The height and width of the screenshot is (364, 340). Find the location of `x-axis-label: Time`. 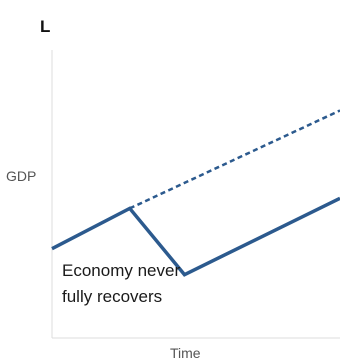

x-axis-label: Time is located at coordinates (185, 353).